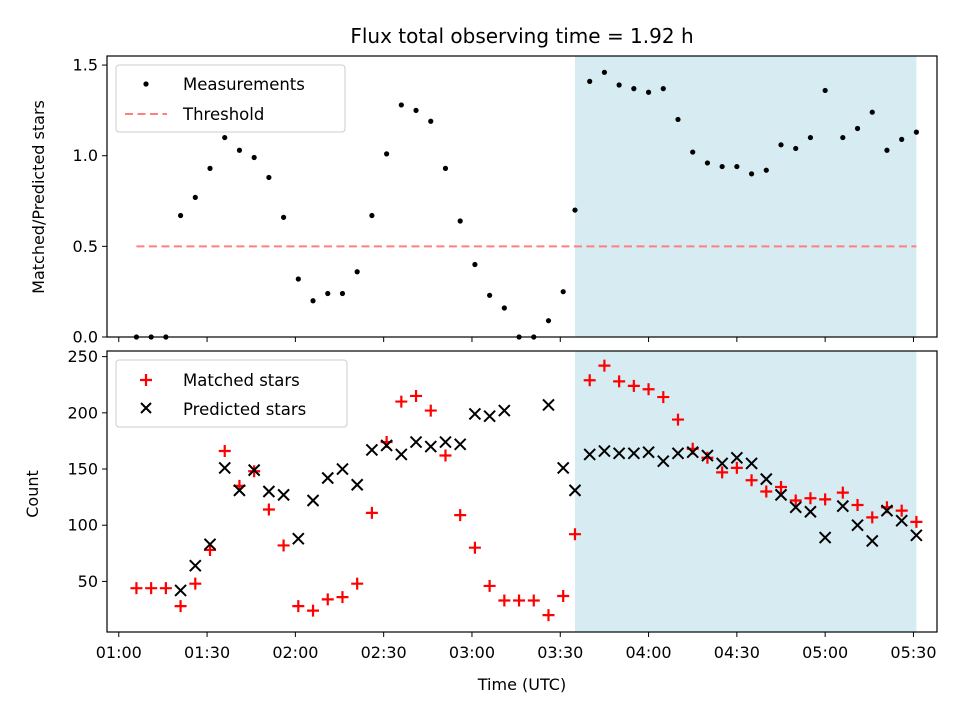 Image resolution: width=960 pixels, height=720 pixels. Describe the element at coordinates (241, 380) in the screenshot. I see `legend-matched-label: Matched stars` at that location.